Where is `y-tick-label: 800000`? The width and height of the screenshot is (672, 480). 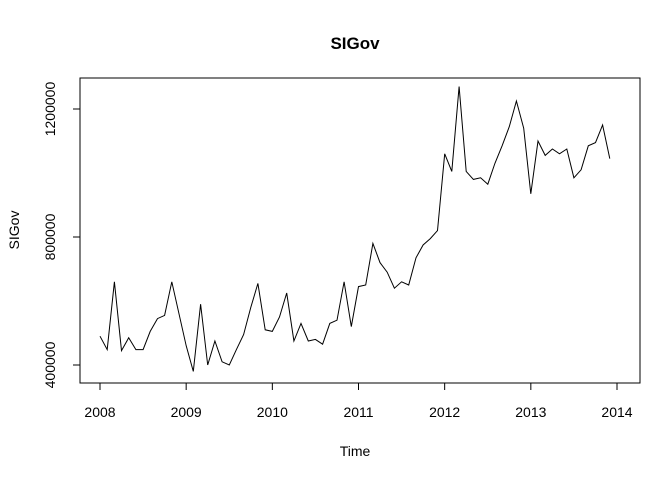 y-tick-label: 800000 is located at coordinates (50, 236).